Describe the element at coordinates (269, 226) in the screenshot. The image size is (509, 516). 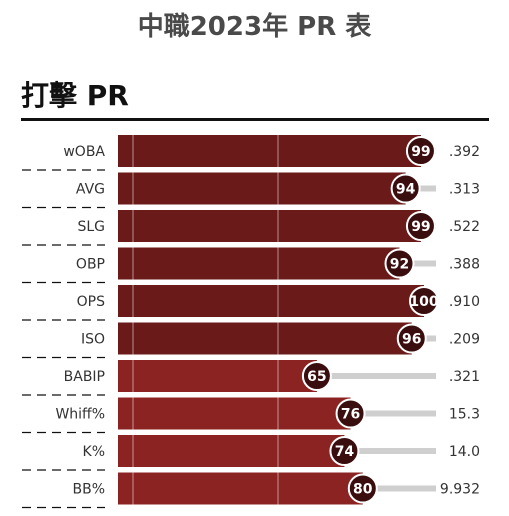
I see `bar-slg` at that location.